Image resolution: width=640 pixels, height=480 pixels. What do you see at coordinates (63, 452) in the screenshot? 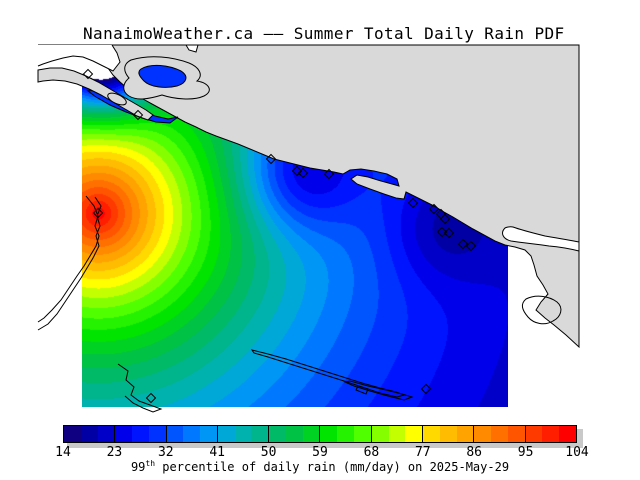
I see `colorbar-tick-label: 14` at bounding box center [63, 452].